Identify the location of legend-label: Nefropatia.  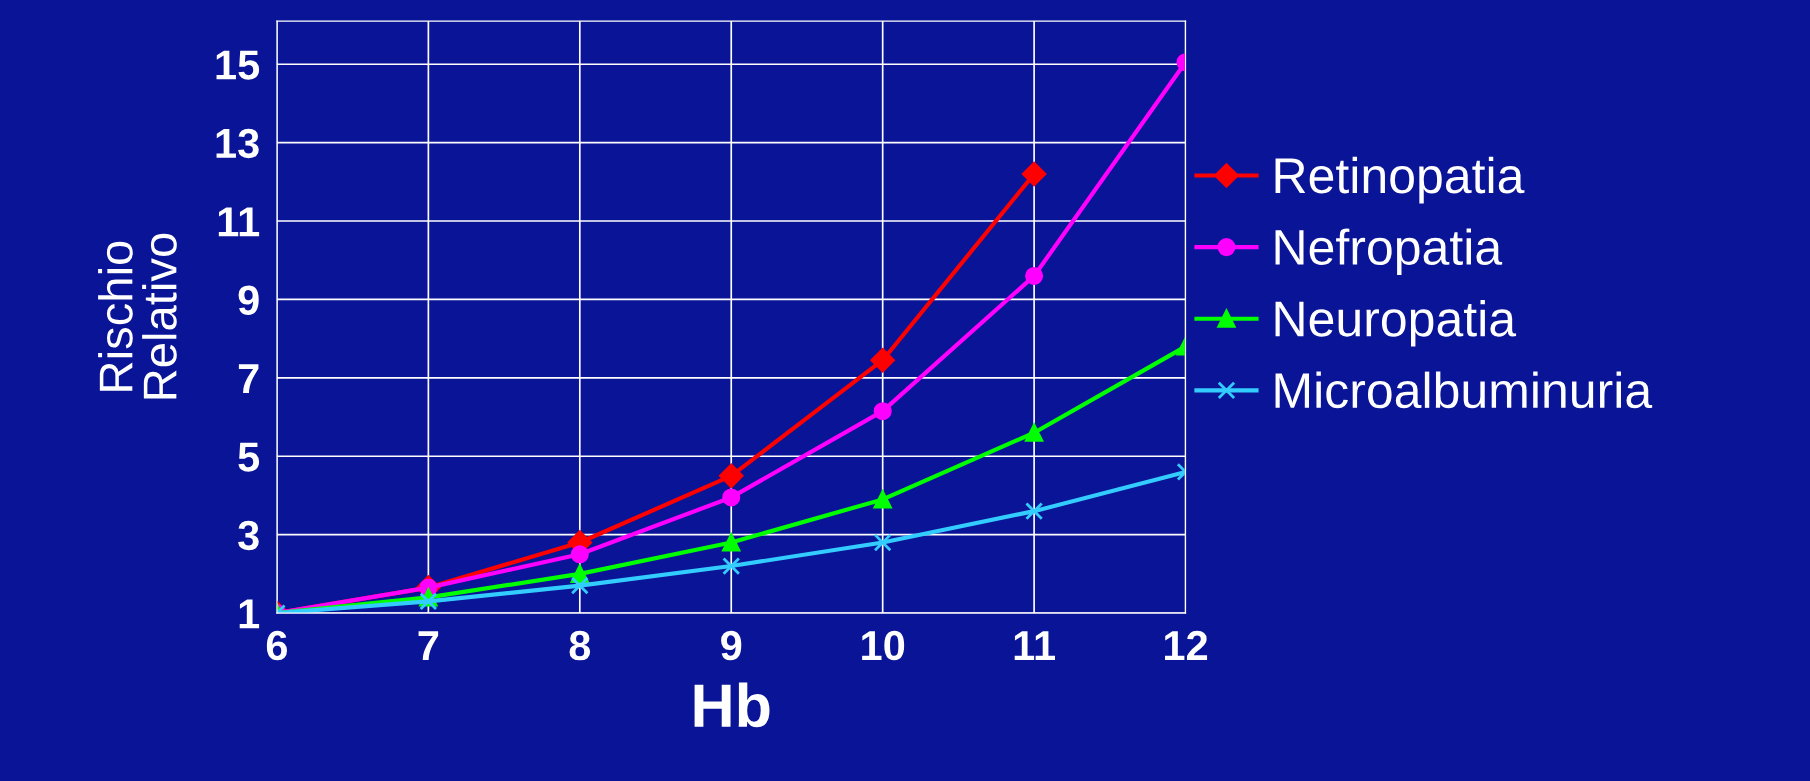
(1389, 251).